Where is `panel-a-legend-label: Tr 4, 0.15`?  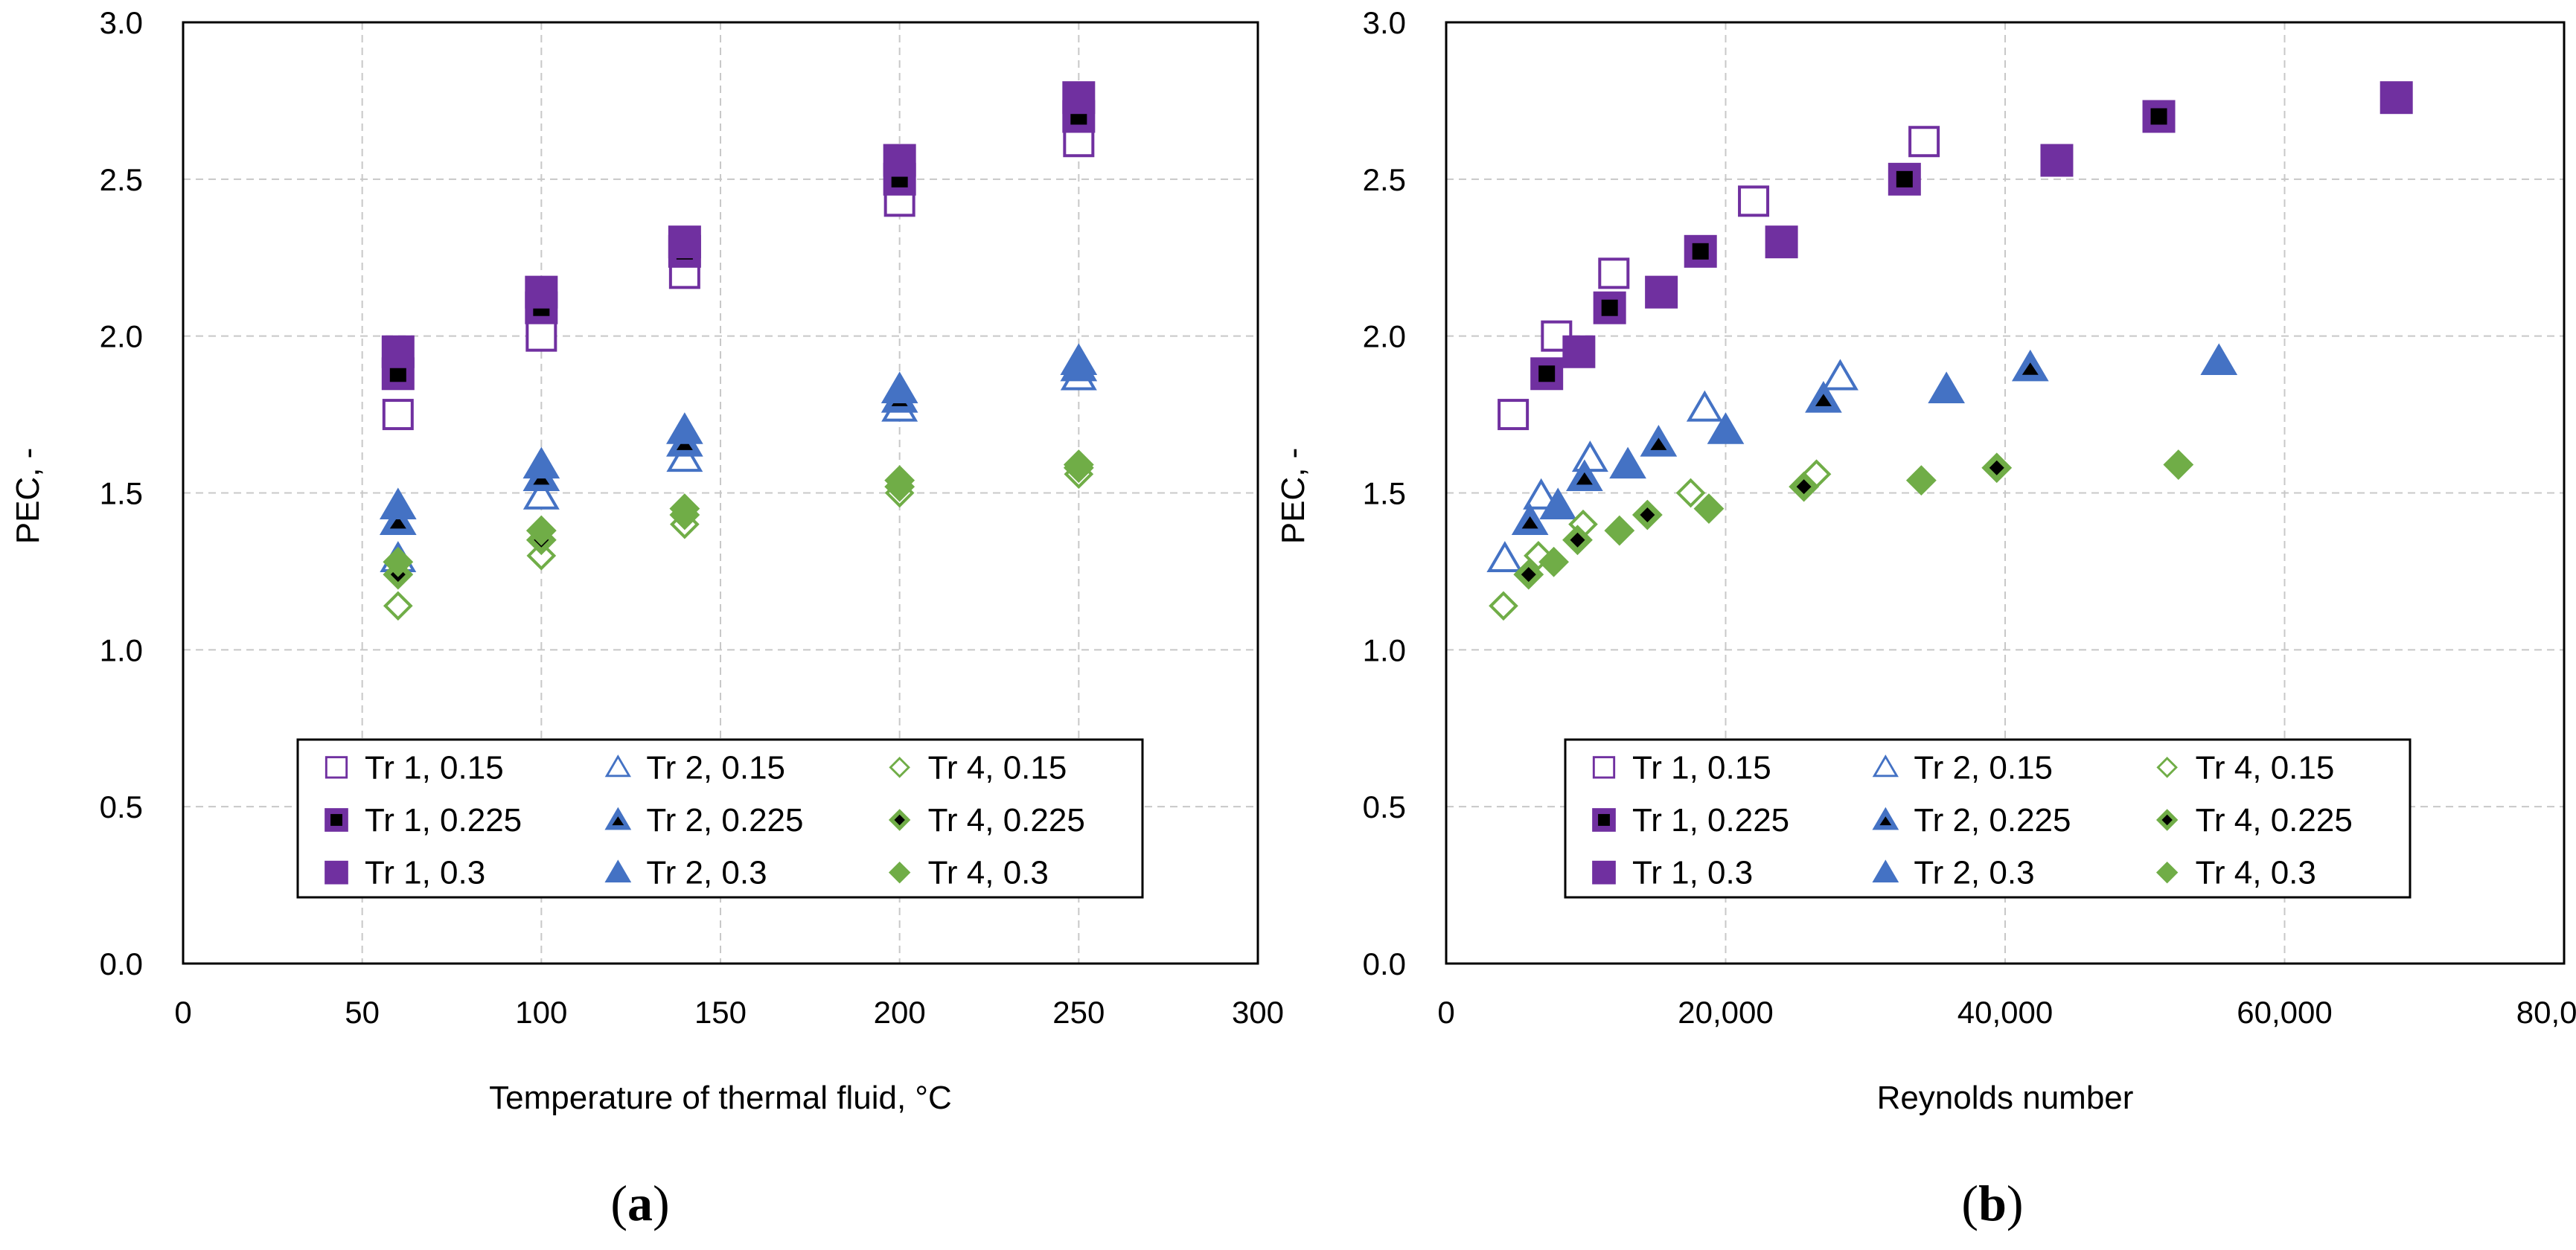 panel-a-legend-label: Tr 4, 0.15 is located at coordinates (998, 767).